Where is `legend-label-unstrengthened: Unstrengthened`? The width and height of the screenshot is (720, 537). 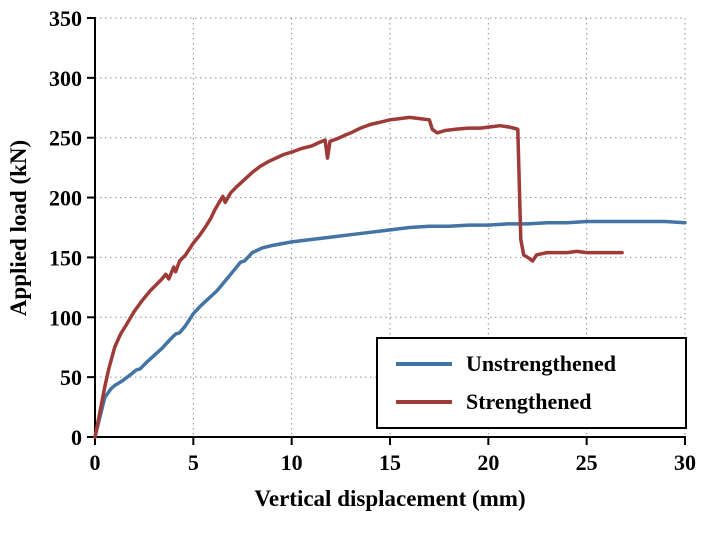 legend-label-unstrengthened: Unstrengthened is located at coordinates (541, 363).